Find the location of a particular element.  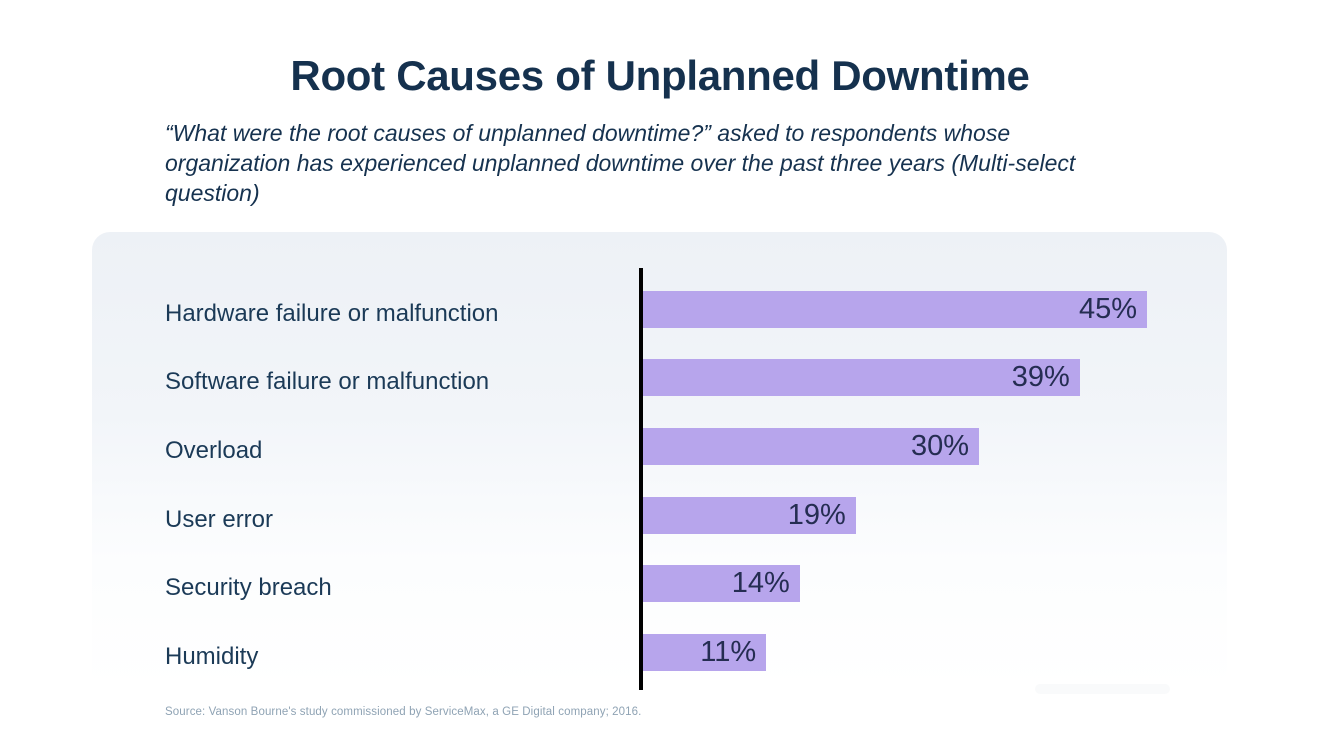

bar-track: 30% is located at coordinates (935, 446).